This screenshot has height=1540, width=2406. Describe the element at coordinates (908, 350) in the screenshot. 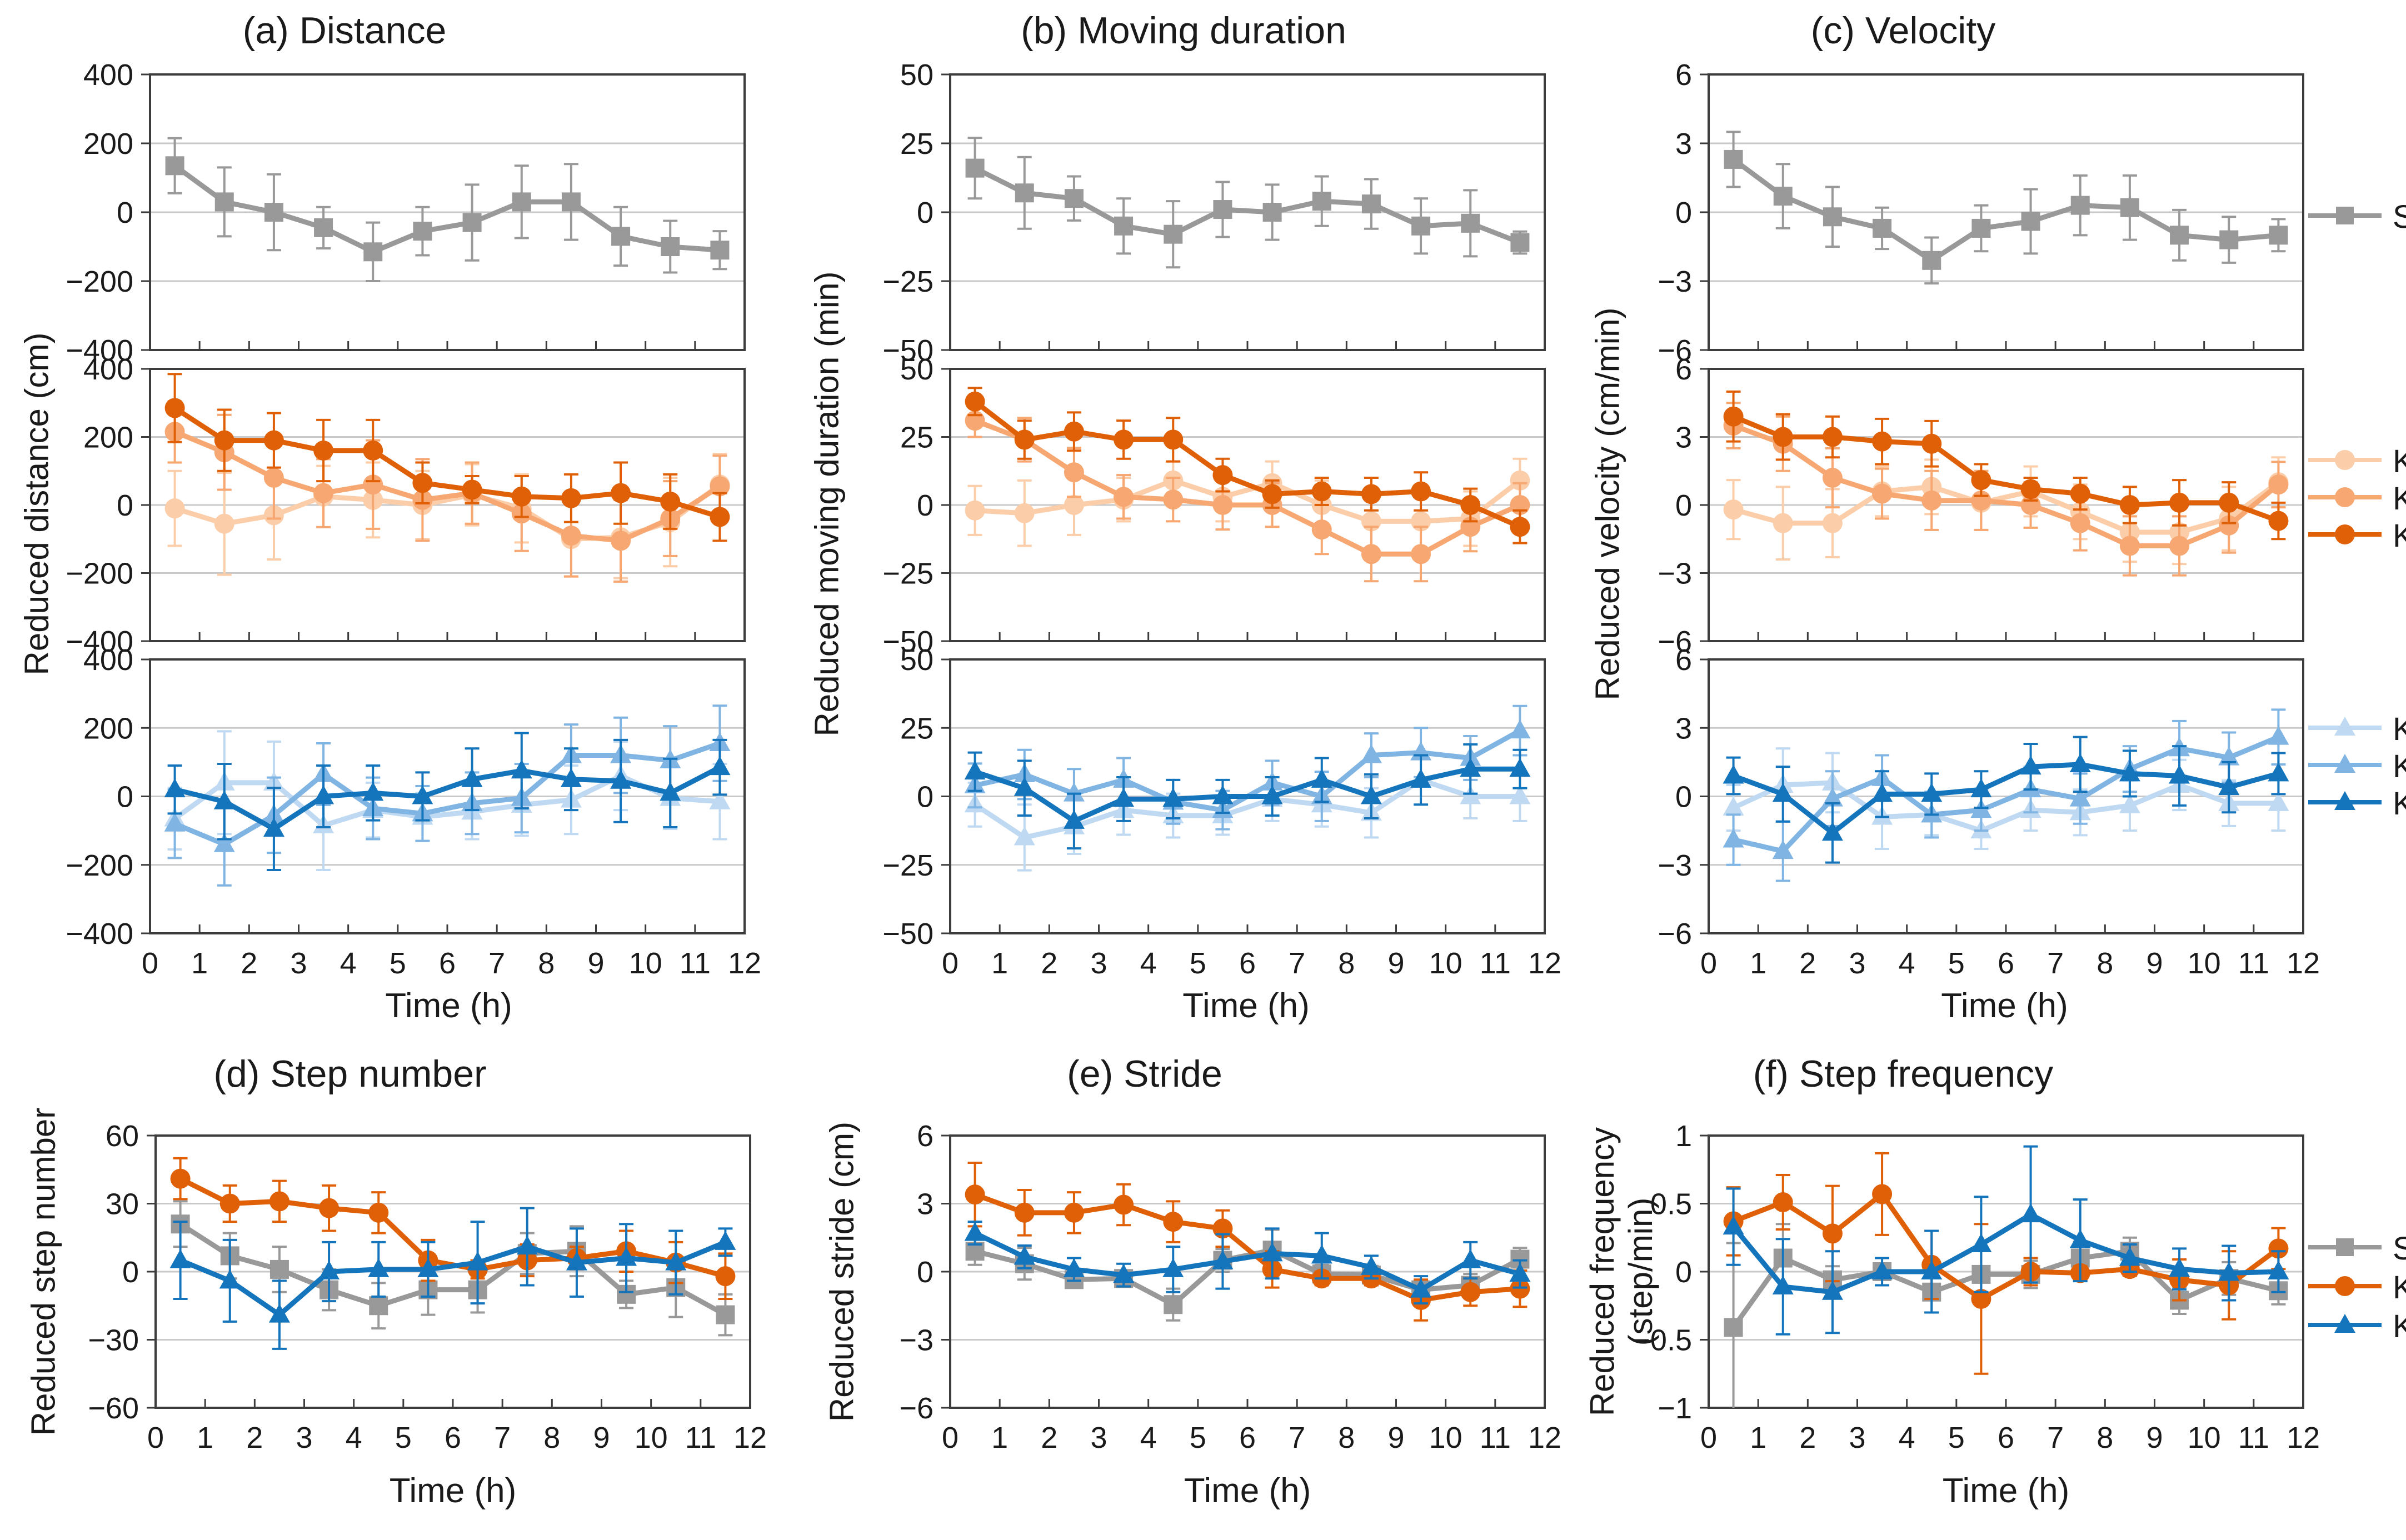

I see `svg-text: −50` at that location.